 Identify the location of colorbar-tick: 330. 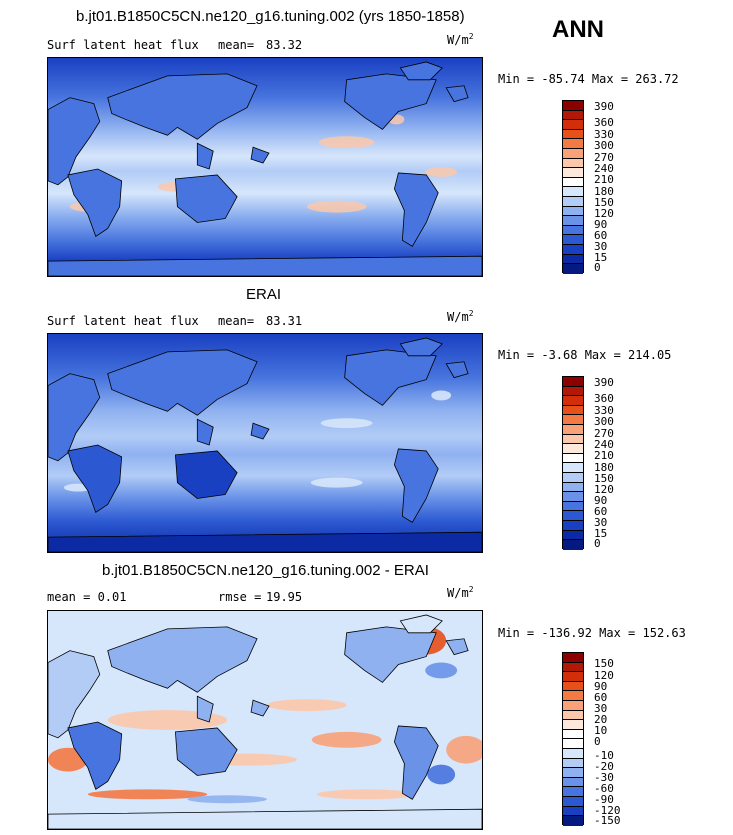
(604, 410).